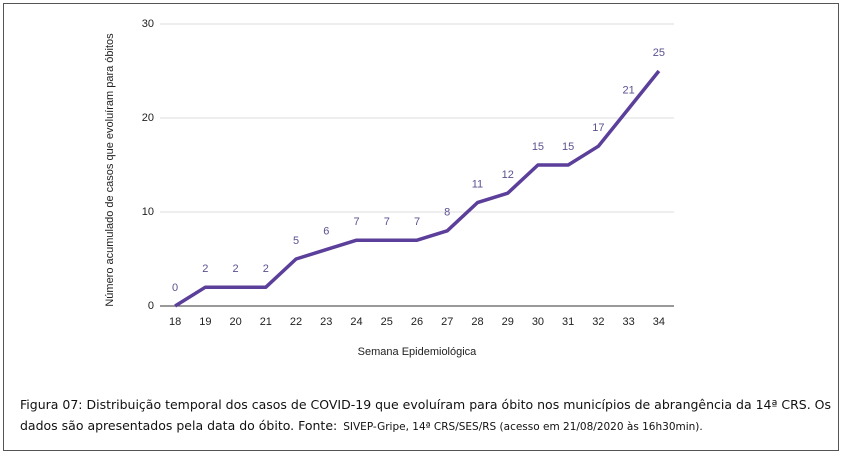  Describe the element at coordinates (659, 53) in the screenshot. I see `data-label: 25` at that location.